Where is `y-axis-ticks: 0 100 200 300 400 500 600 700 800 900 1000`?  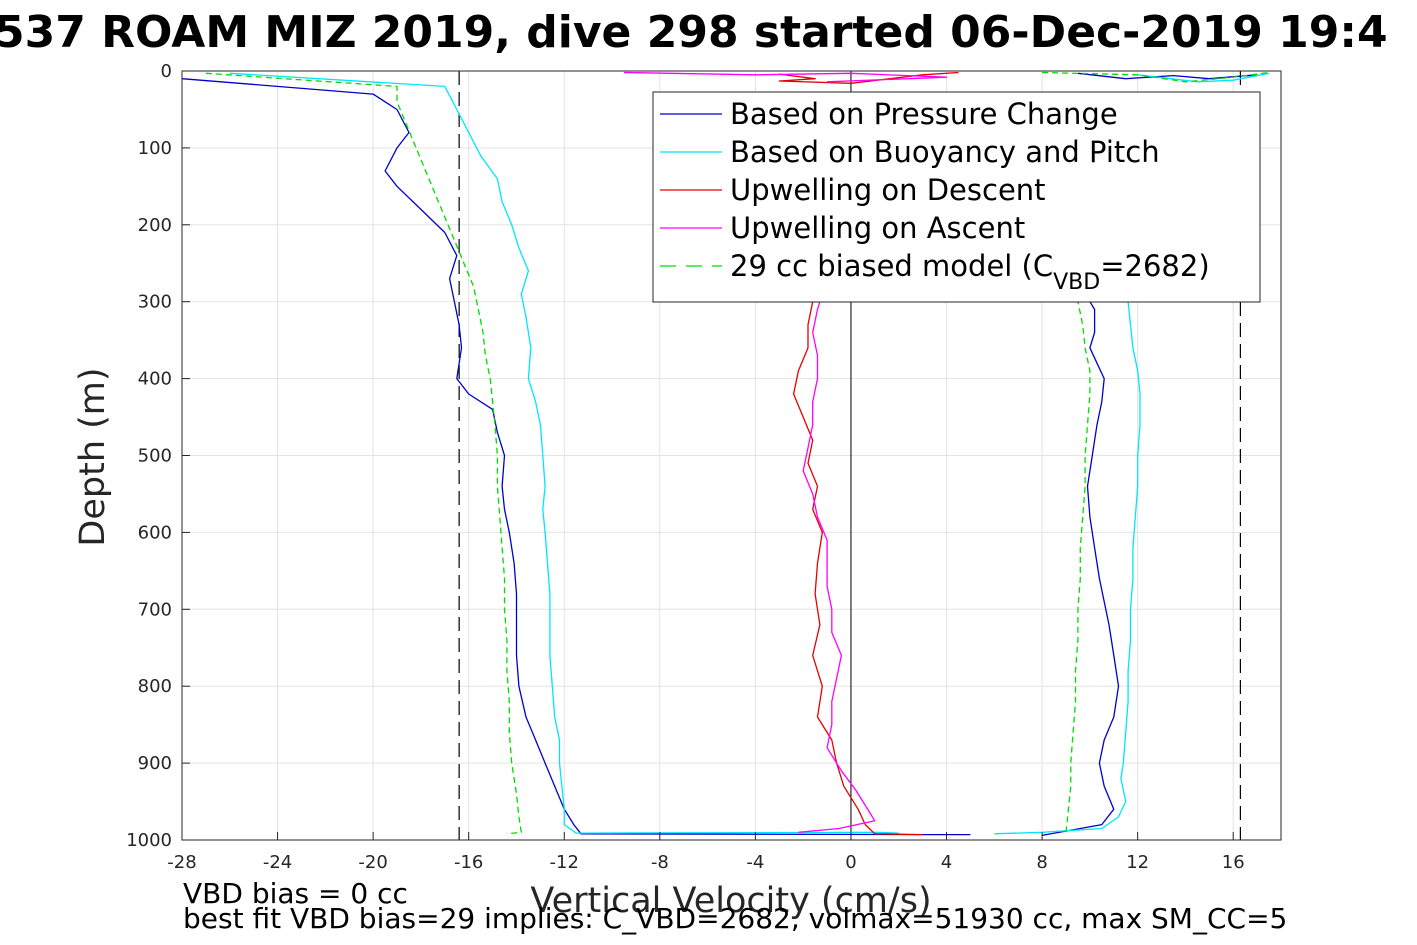
y-axis-ticks: 0 100 200 300 400 500 600 700 800 900 1000 is located at coordinates (158, 456).